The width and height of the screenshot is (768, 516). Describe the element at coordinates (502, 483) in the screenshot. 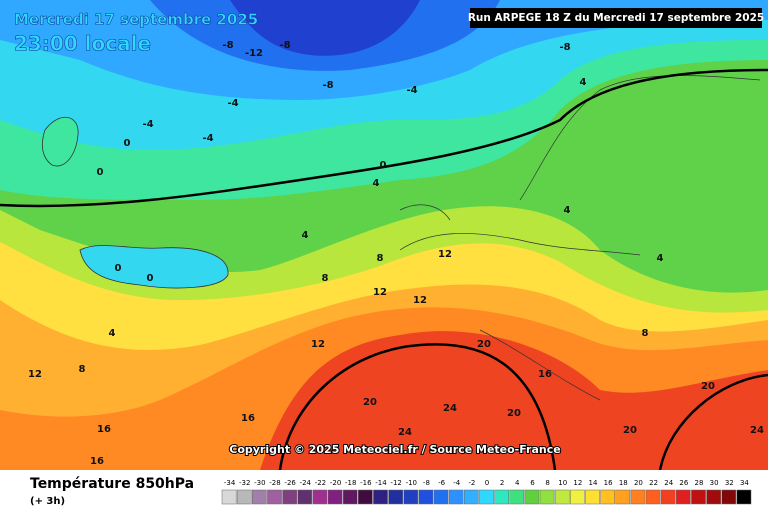

I see `scale-label: 2` at that location.